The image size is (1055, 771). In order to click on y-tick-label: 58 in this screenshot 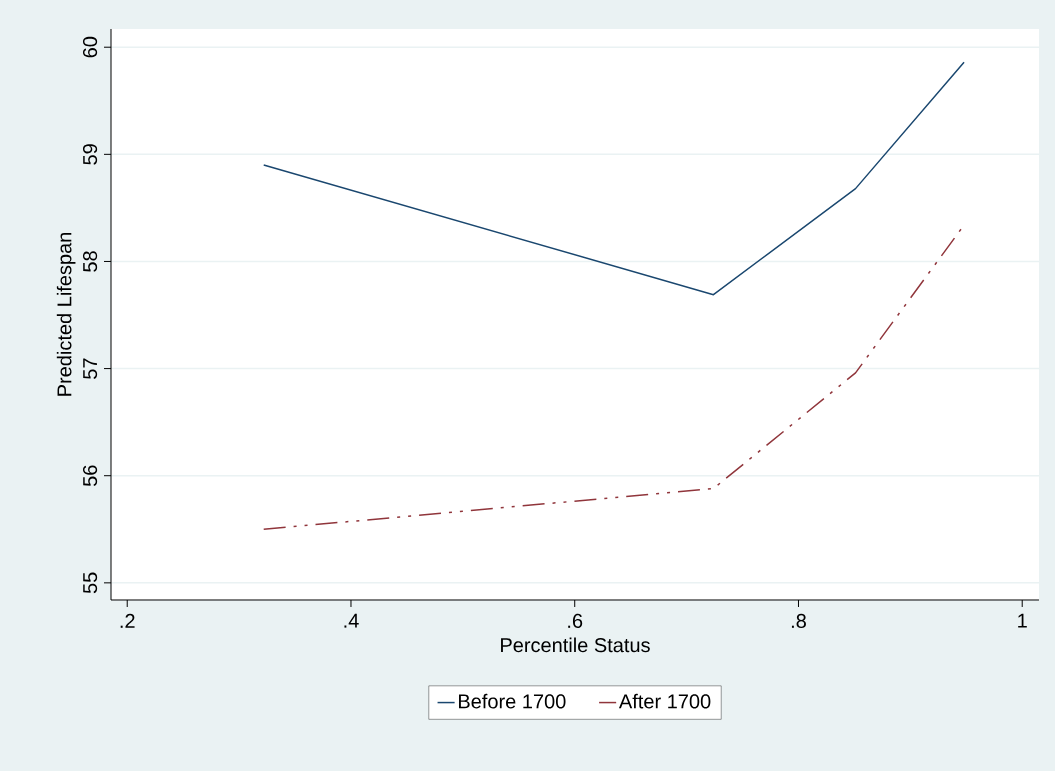, I will do `click(90, 261)`.